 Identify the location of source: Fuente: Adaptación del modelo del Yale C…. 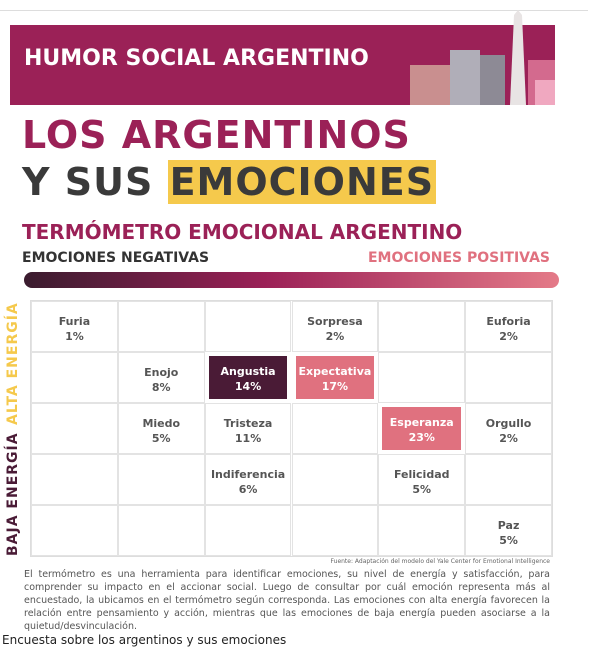
(440, 561).